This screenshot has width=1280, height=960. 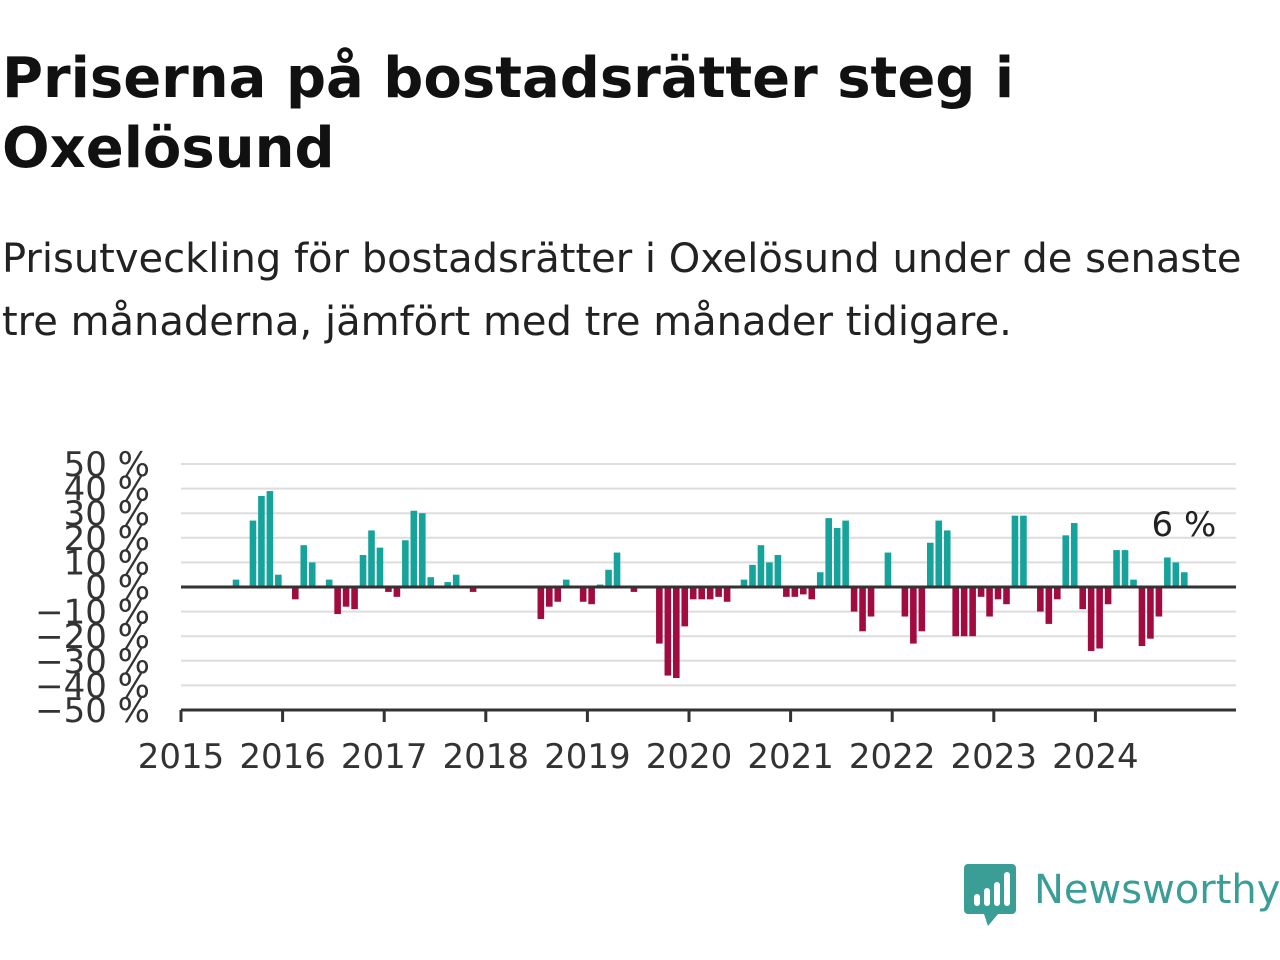 What do you see at coordinates (1184, 525) in the screenshot?
I see `last-value-label: 6 %` at bounding box center [1184, 525].